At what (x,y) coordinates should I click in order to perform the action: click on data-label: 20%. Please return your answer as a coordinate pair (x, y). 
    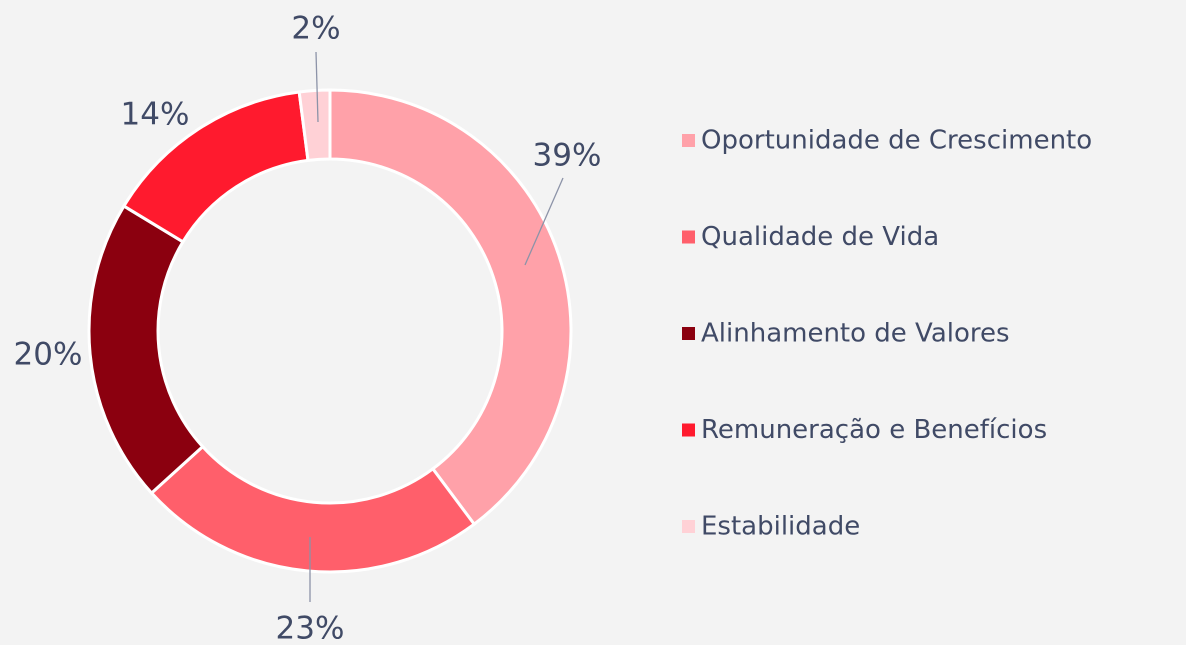
    Looking at the image, I should click on (48, 355).